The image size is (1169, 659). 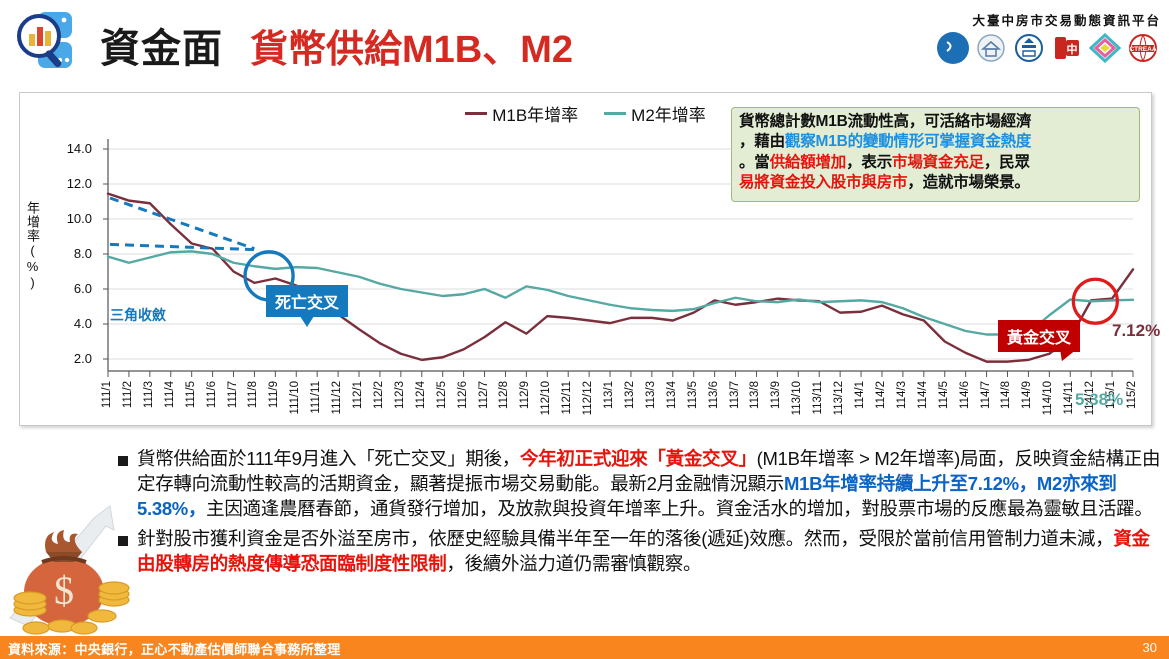 What do you see at coordinates (127, 395) in the screenshot?
I see `x-axis-tick-label: 111/2` at bounding box center [127, 395].